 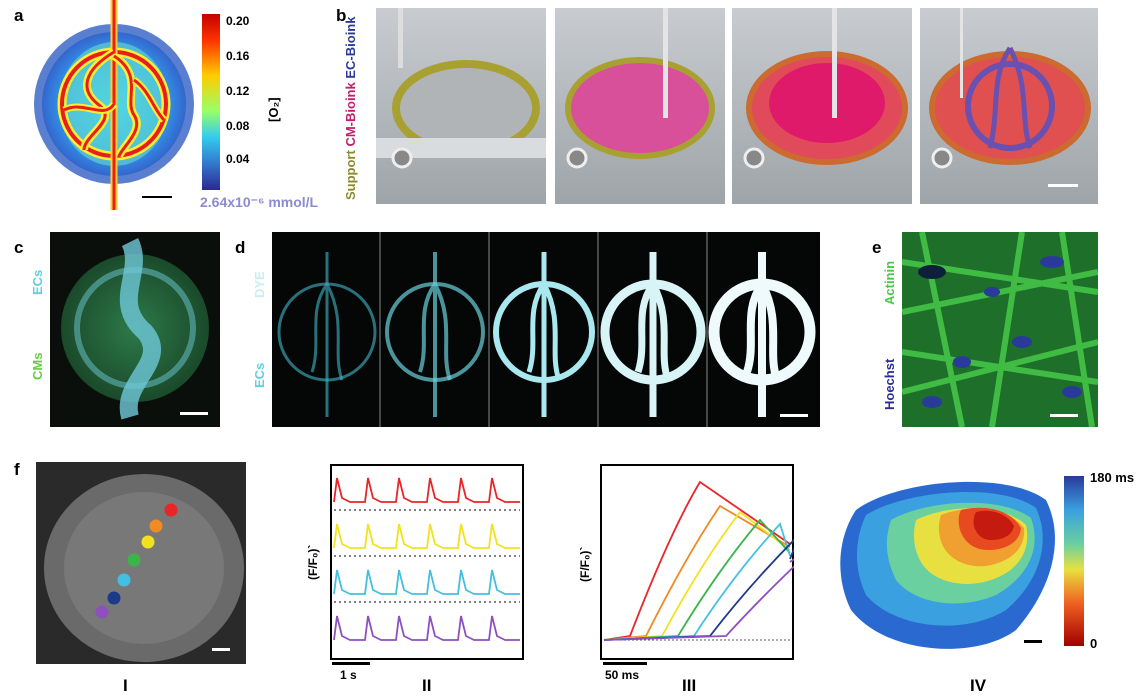 What do you see at coordinates (1112, 477) in the screenshot?
I see `colorbar-max-label: 180 ms` at bounding box center [1112, 477].